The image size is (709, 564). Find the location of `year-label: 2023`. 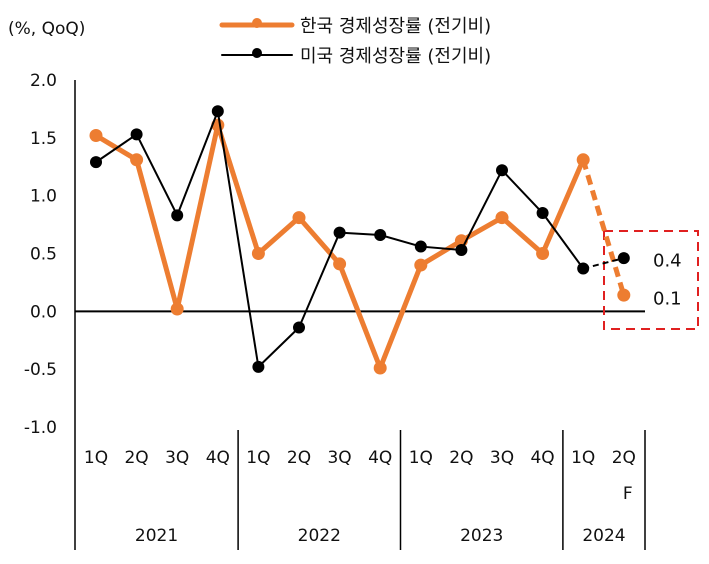

year-label: 2023 is located at coordinates (481, 536).